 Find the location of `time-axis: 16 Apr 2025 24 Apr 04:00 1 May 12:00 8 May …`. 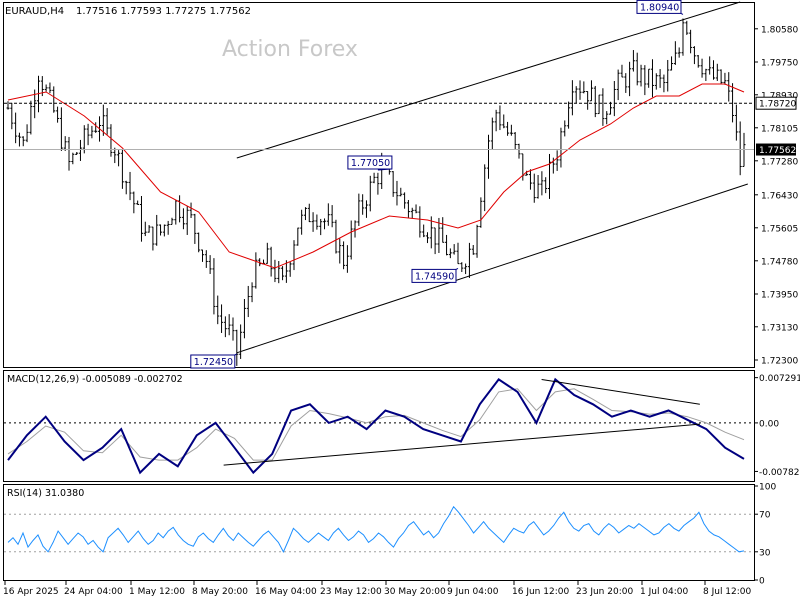

time-axis: 16 Apr 2025 24 Apr 04:00 1 May 12:00 8 May … is located at coordinates (377, 589).